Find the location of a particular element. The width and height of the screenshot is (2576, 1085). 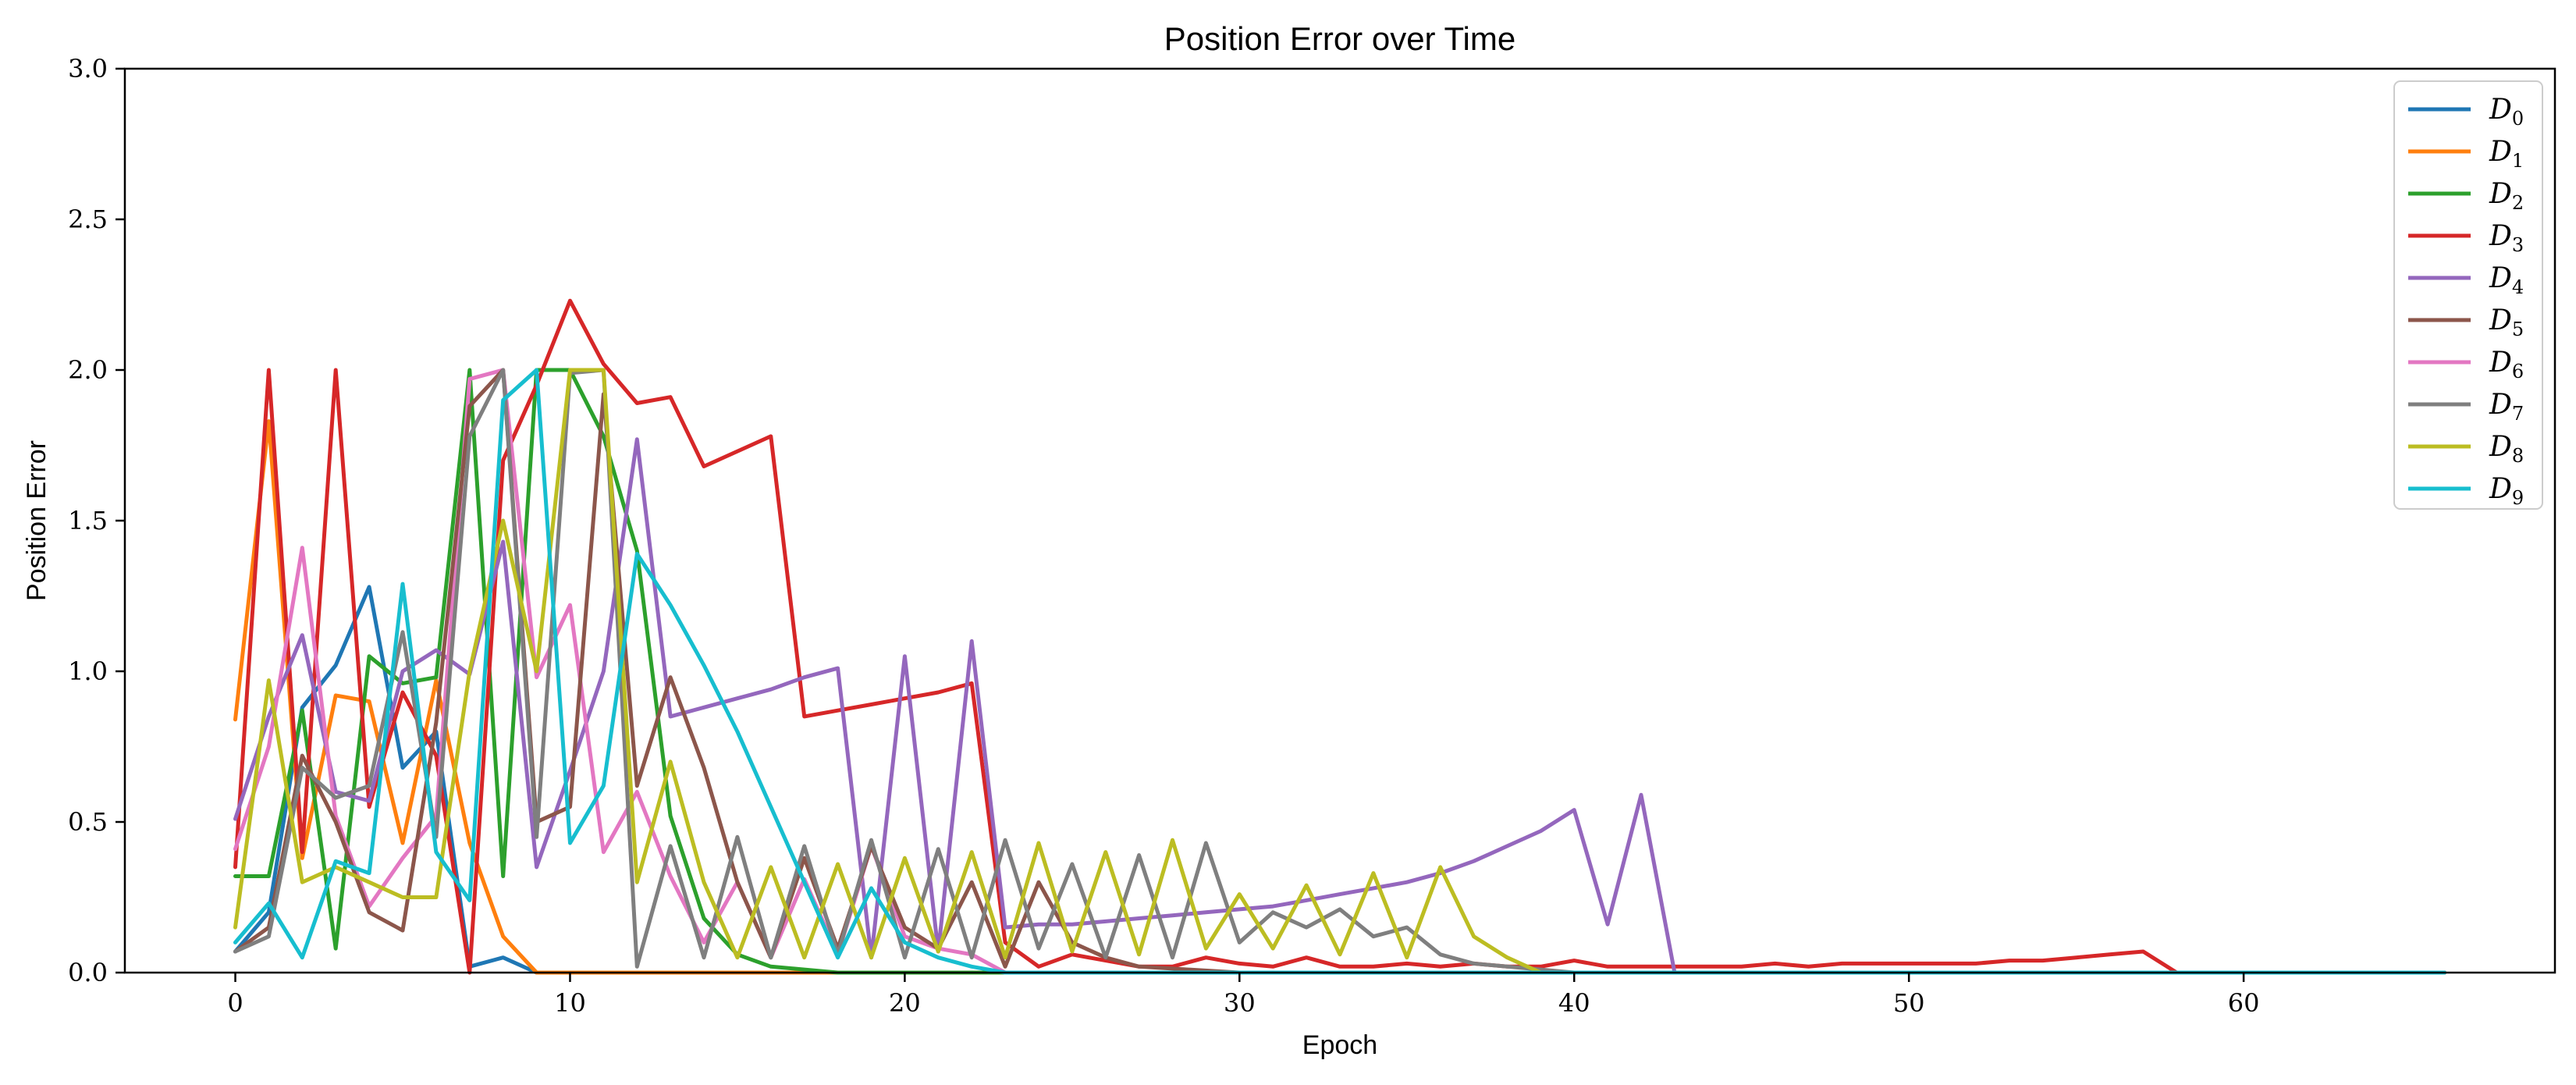

y-tick-label: 0.0 is located at coordinates (88, 972).